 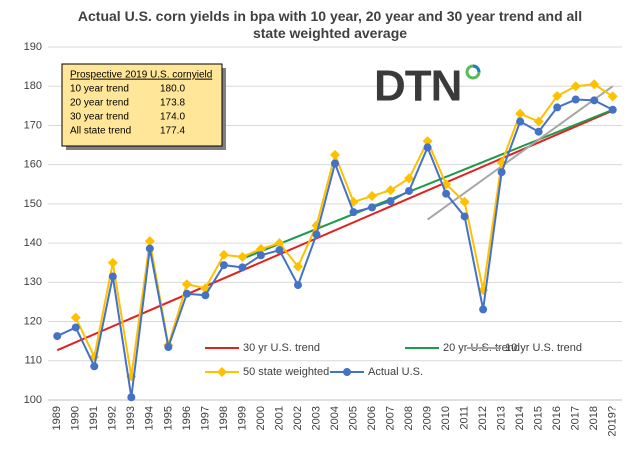 What do you see at coordinates (613, 421) in the screenshot?
I see `x-tick-label: 2019?` at bounding box center [613, 421].